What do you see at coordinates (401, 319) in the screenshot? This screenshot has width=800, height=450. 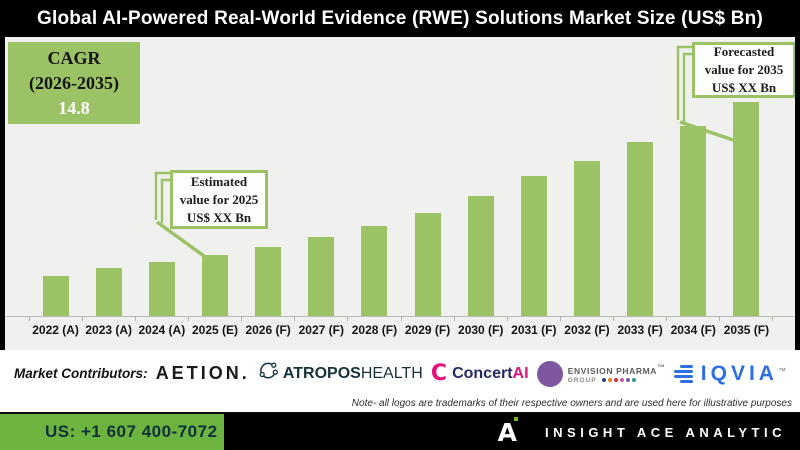 I see `x-ticks` at bounding box center [401, 319].